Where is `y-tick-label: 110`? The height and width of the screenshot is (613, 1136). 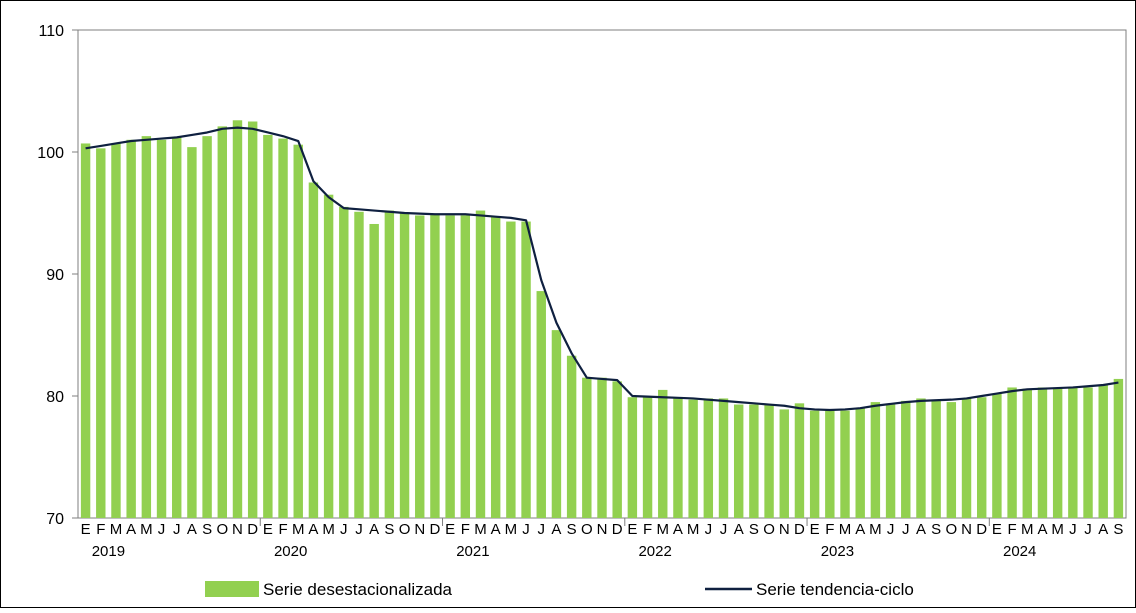
y-tick-label: 110 is located at coordinates (51, 31).